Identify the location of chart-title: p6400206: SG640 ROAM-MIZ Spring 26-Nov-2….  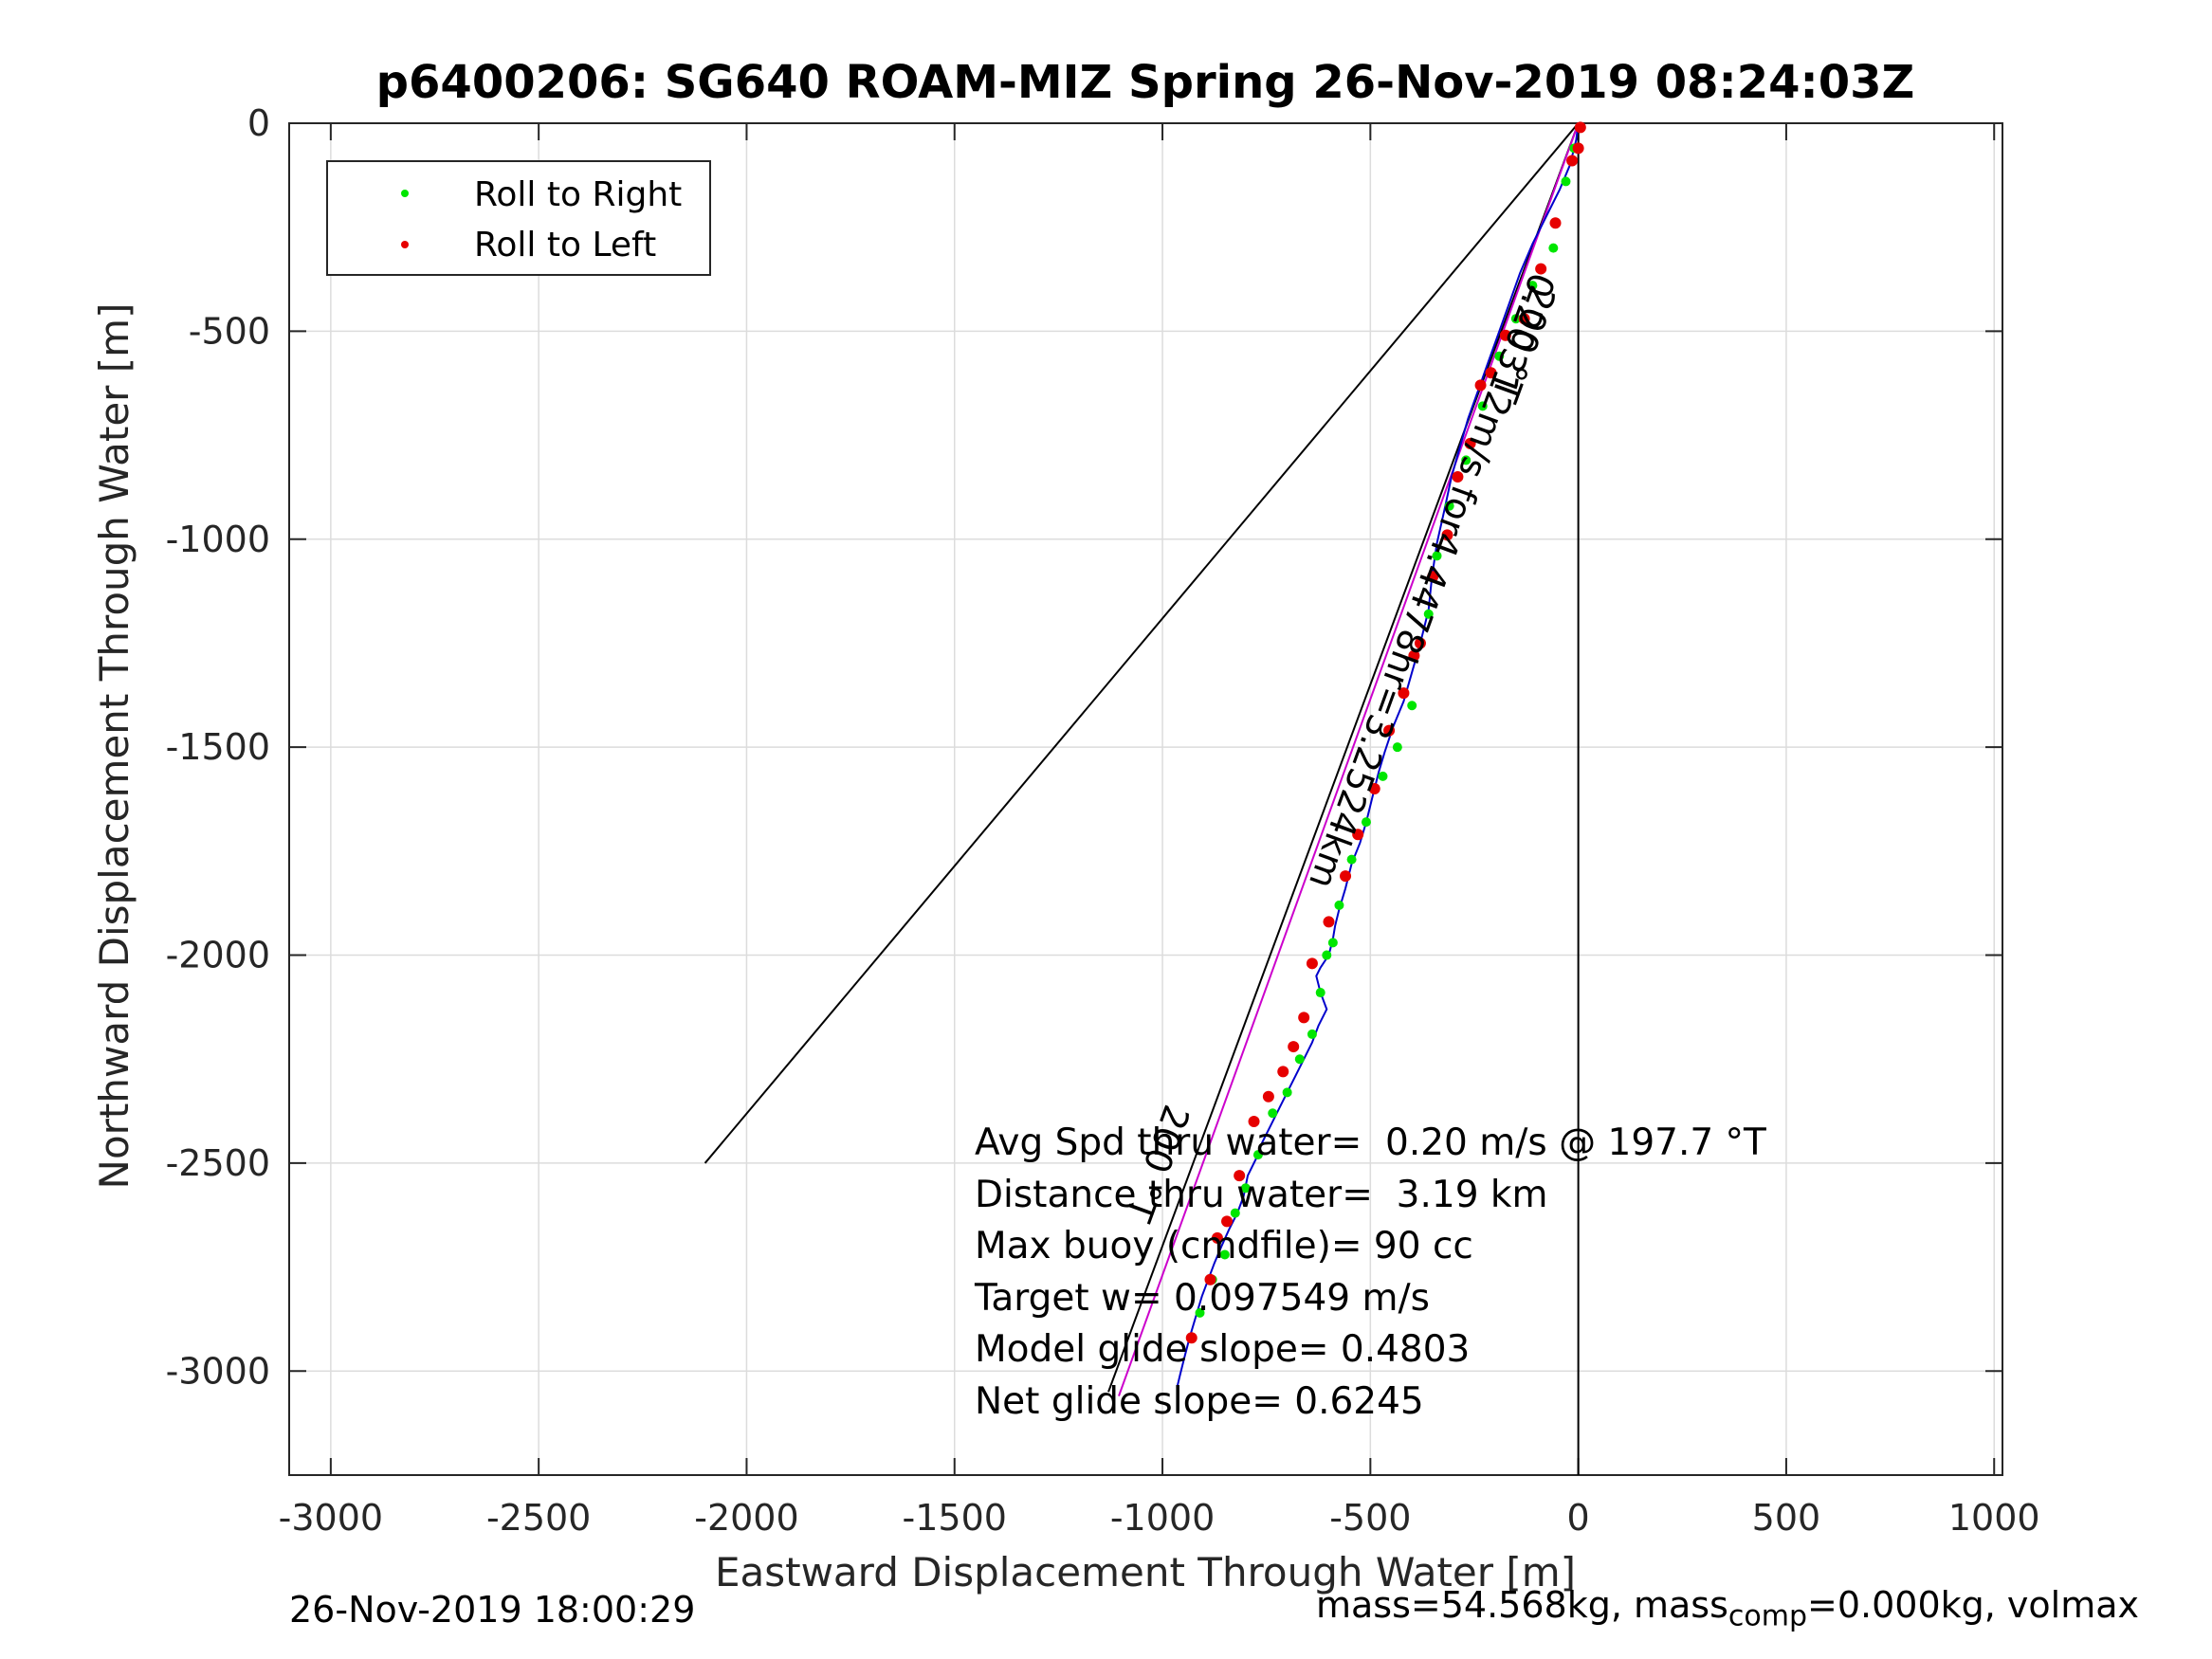
(1145, 82).